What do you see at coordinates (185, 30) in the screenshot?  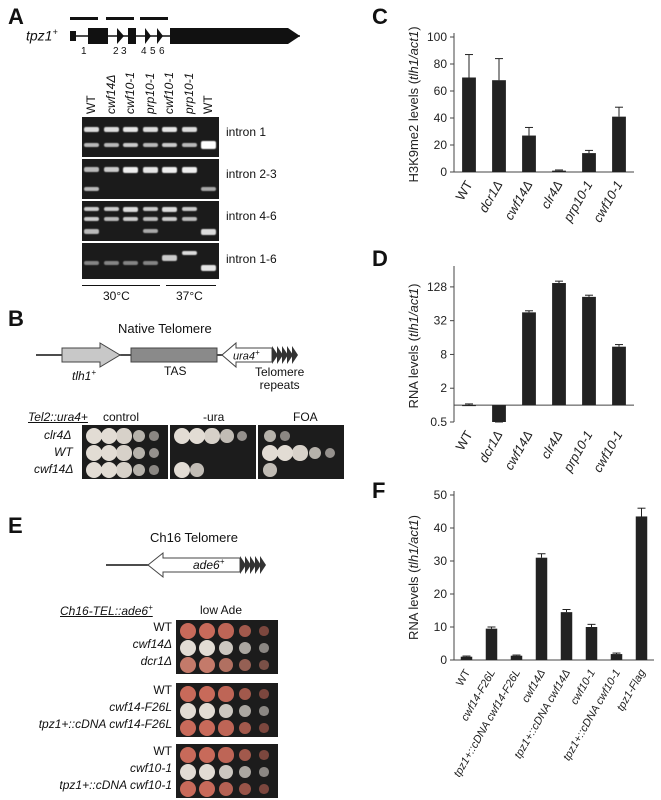 I see `gene-structure-diagram` at bounding box center [185, 30].